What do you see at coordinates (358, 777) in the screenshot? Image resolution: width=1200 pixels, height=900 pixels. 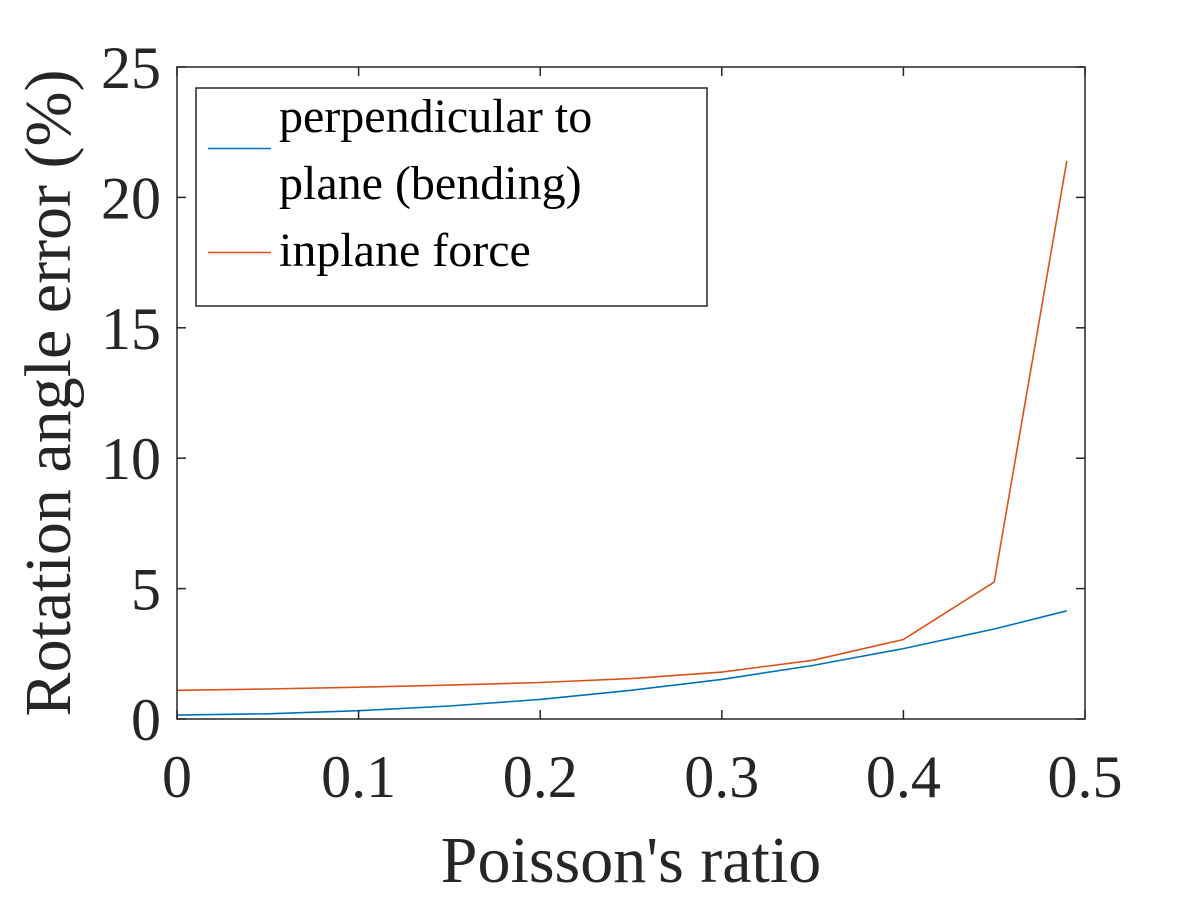 I see `x-tick-label: 0.1` at bounding box center [358, 777].